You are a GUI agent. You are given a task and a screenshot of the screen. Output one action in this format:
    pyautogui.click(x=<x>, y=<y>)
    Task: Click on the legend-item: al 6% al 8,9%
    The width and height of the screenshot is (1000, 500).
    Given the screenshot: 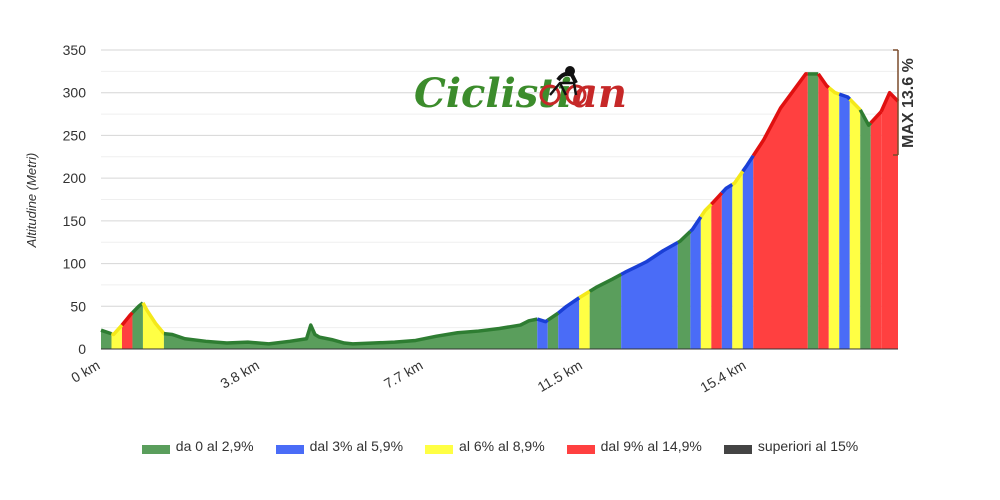 What is the action you would take?
    pyautogui.click(x=485, y=446)
    